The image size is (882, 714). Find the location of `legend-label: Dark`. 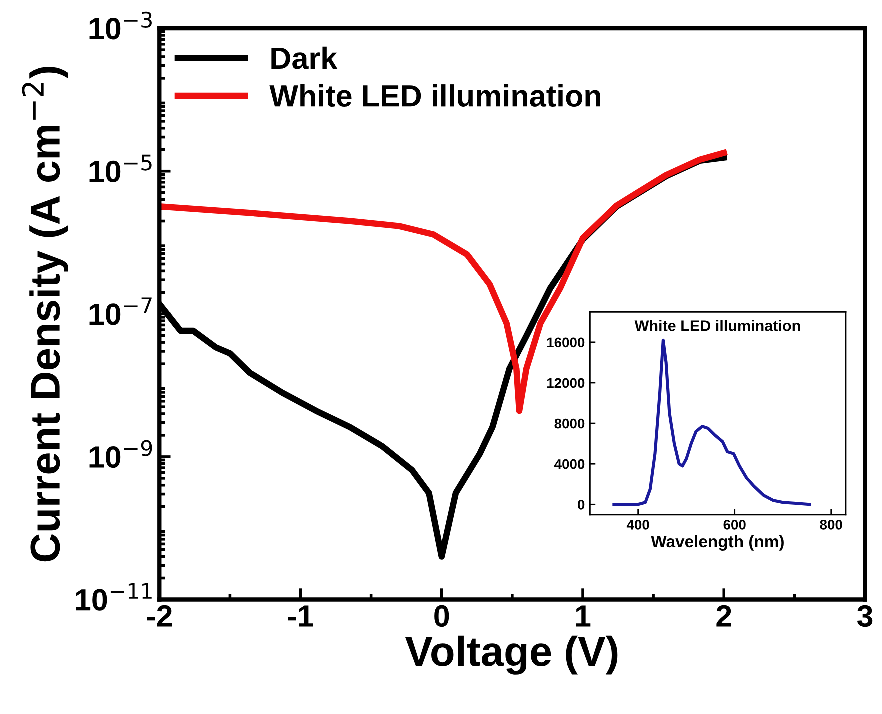

legend-label: Dark is located at coordinates (305, 58).